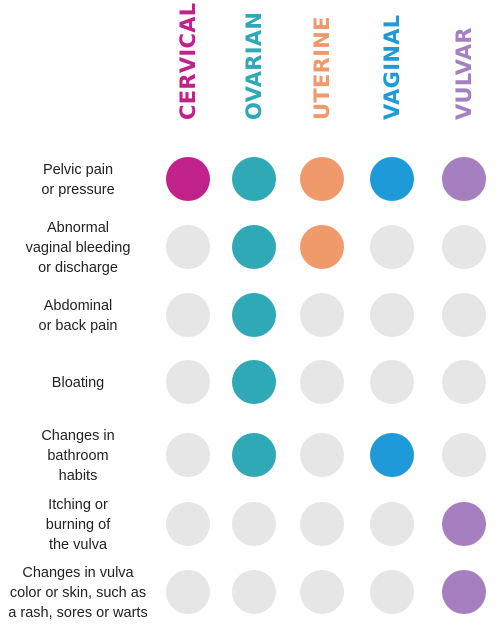  I want to click on row-label-line: Itching or, so click(78, 505).